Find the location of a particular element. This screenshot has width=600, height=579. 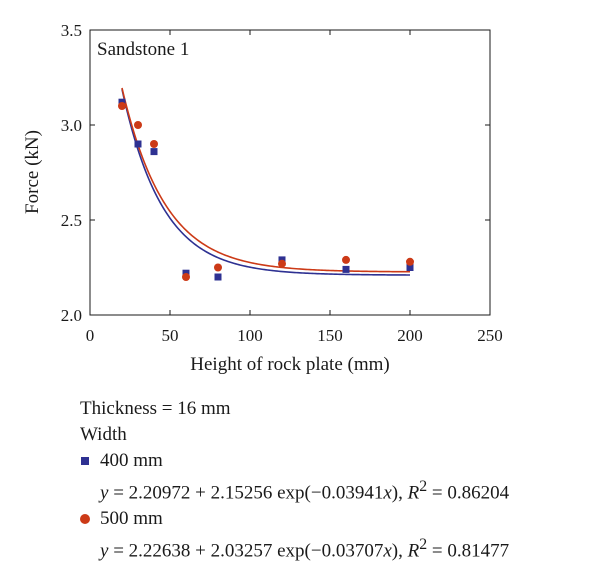

eq-body: = 2.20972 + 2.15256 exp(−0.03941 is located at coordinates (246, 493).